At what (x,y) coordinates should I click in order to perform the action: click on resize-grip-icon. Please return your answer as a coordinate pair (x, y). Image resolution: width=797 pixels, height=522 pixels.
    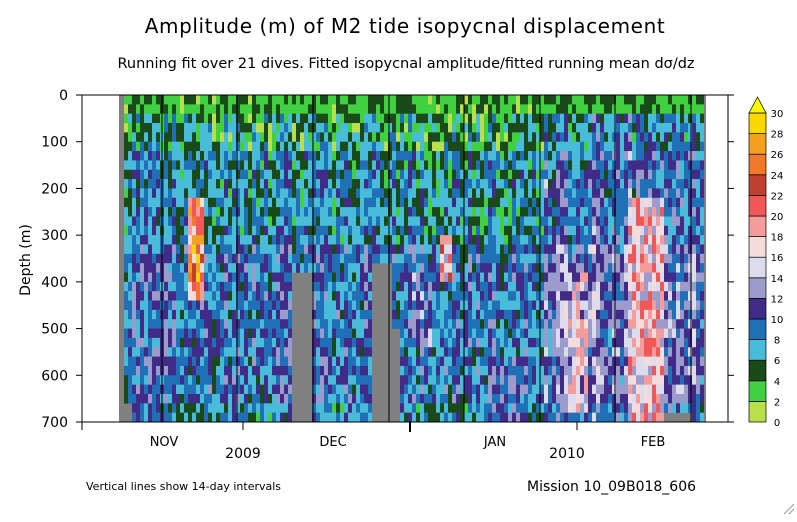
    Looking at the image, I should click on (789, 509).